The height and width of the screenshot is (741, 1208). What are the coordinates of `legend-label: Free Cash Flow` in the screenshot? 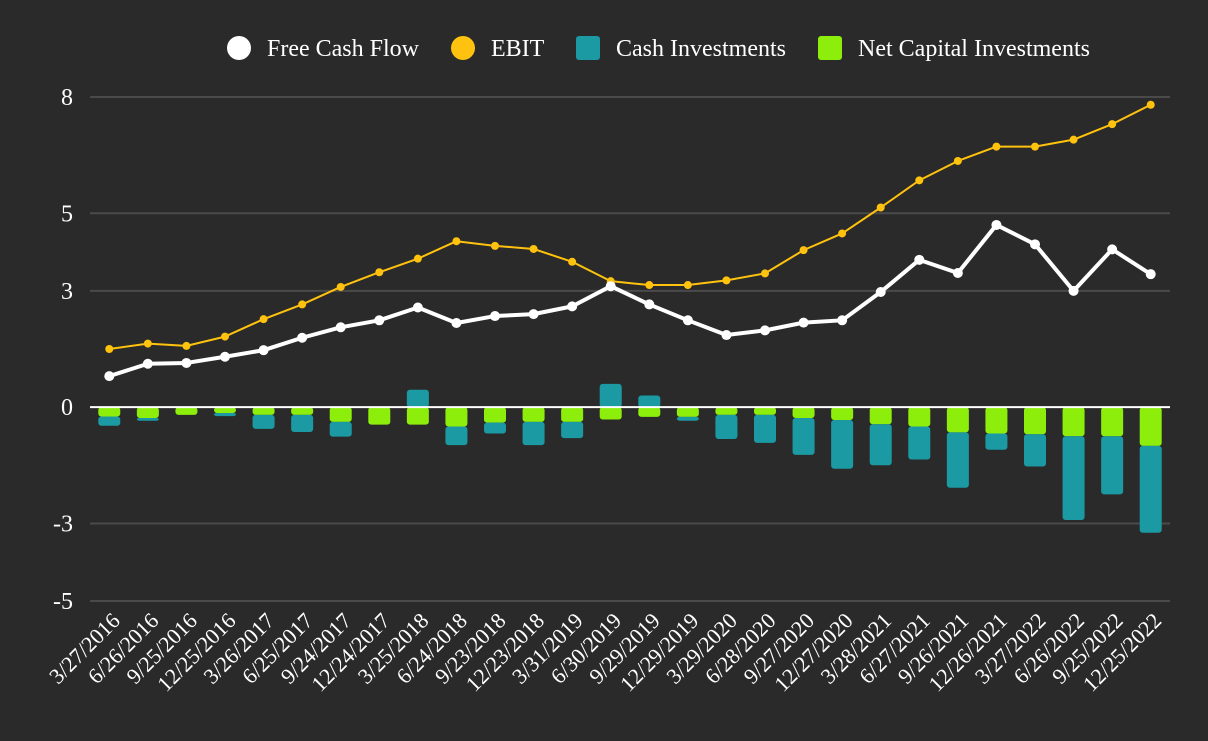 It's located at (343, 49).